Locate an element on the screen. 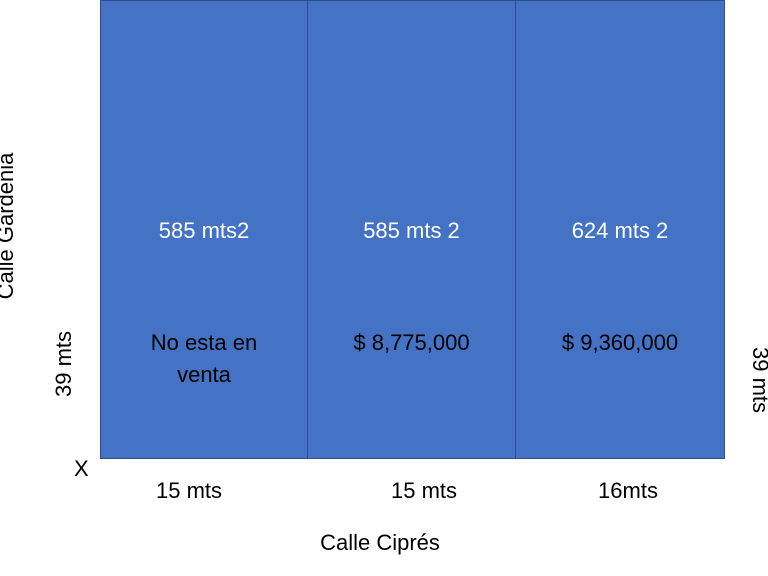  price-line: $ 8,775,000 is located at coordinates (411, 342).